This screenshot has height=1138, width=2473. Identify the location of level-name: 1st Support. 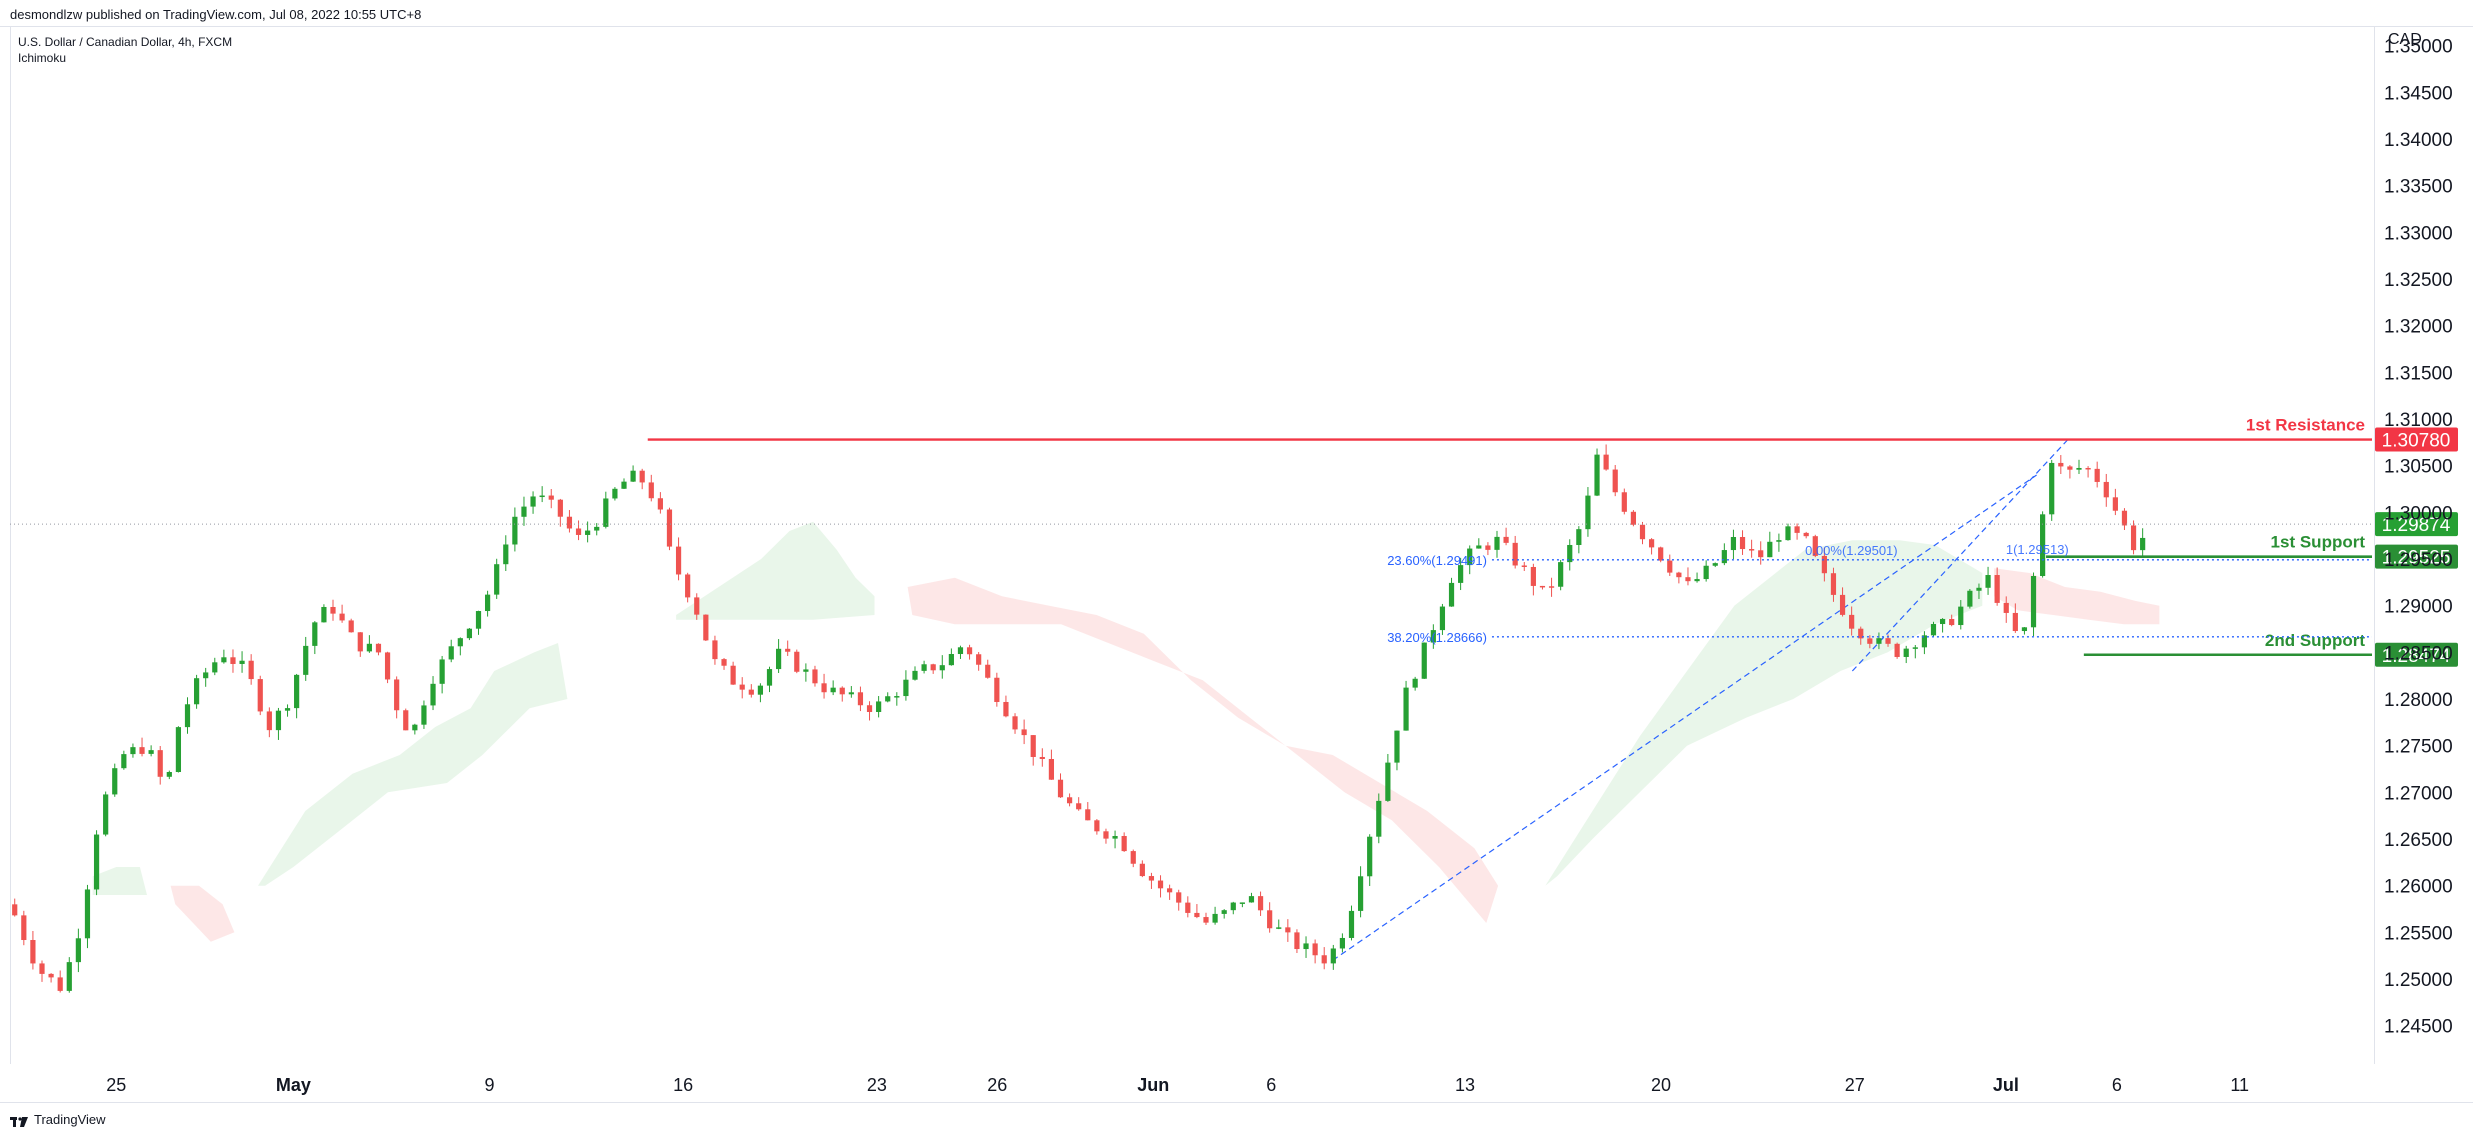
(2318, 542).